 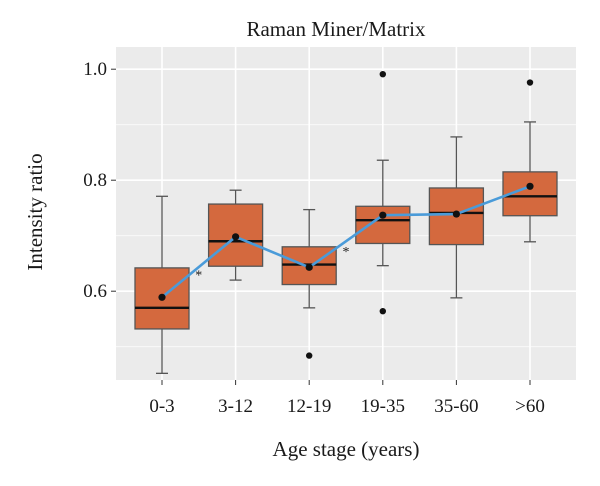 I want to click on y-tick-label: 0.8, so click(x=95, y=180).